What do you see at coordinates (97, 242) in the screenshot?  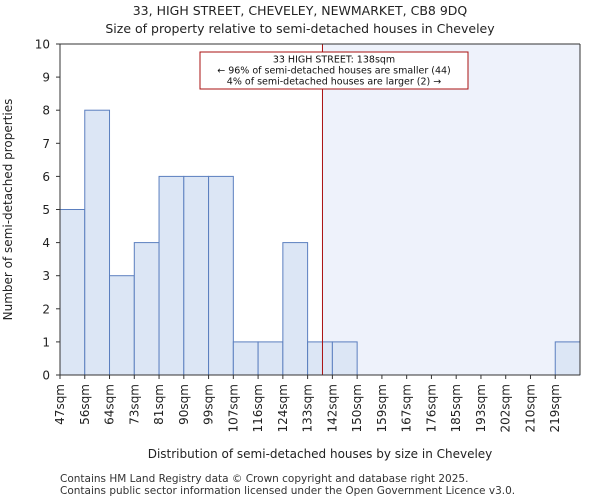 I see `bar-56sqm` at bounding box center [97, 242].